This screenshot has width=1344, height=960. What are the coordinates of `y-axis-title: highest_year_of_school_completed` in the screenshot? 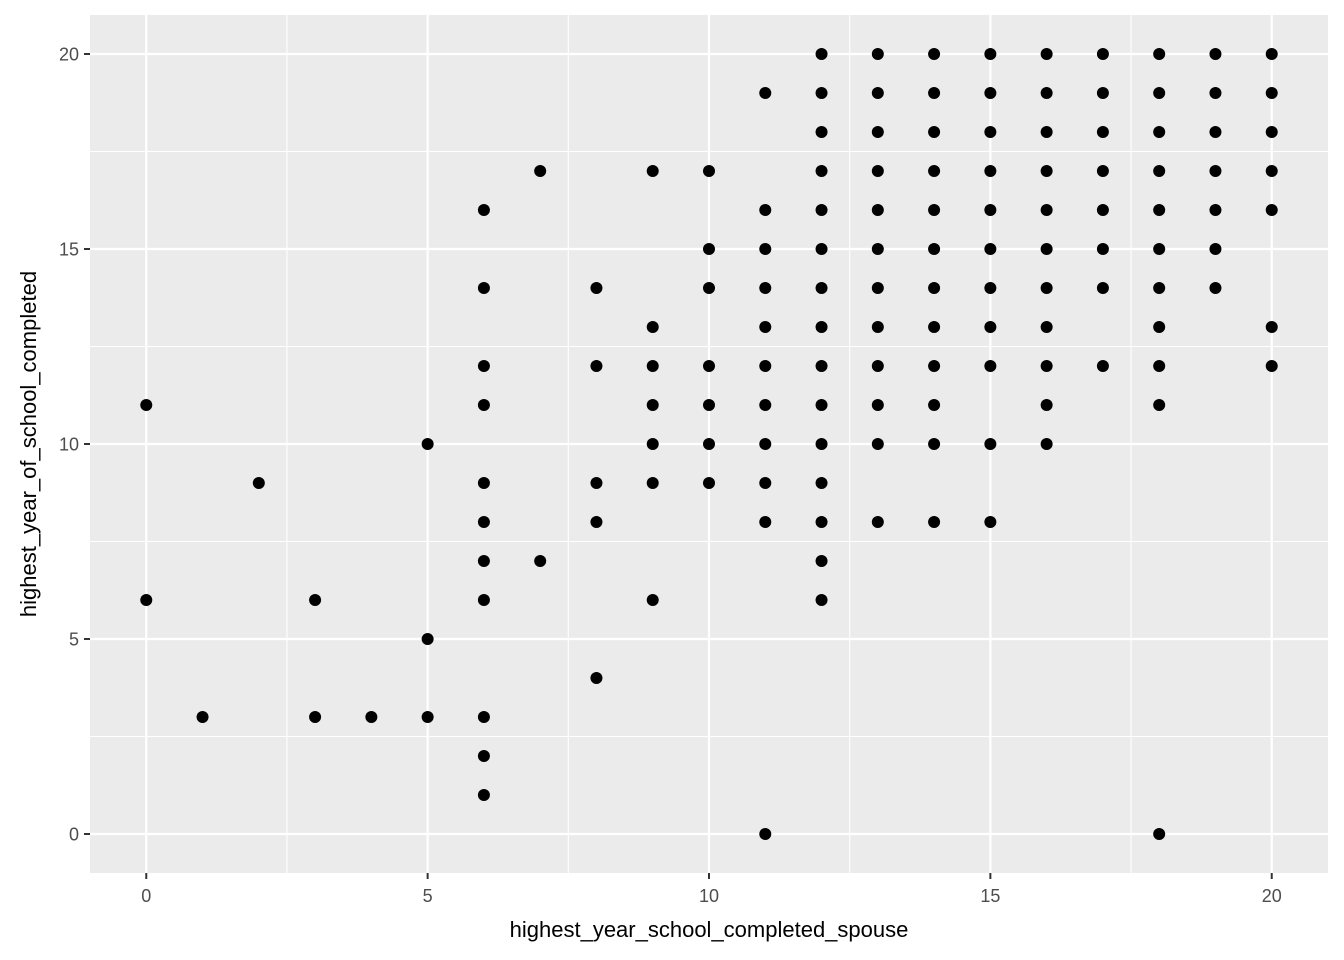 It's located at (28, 444).